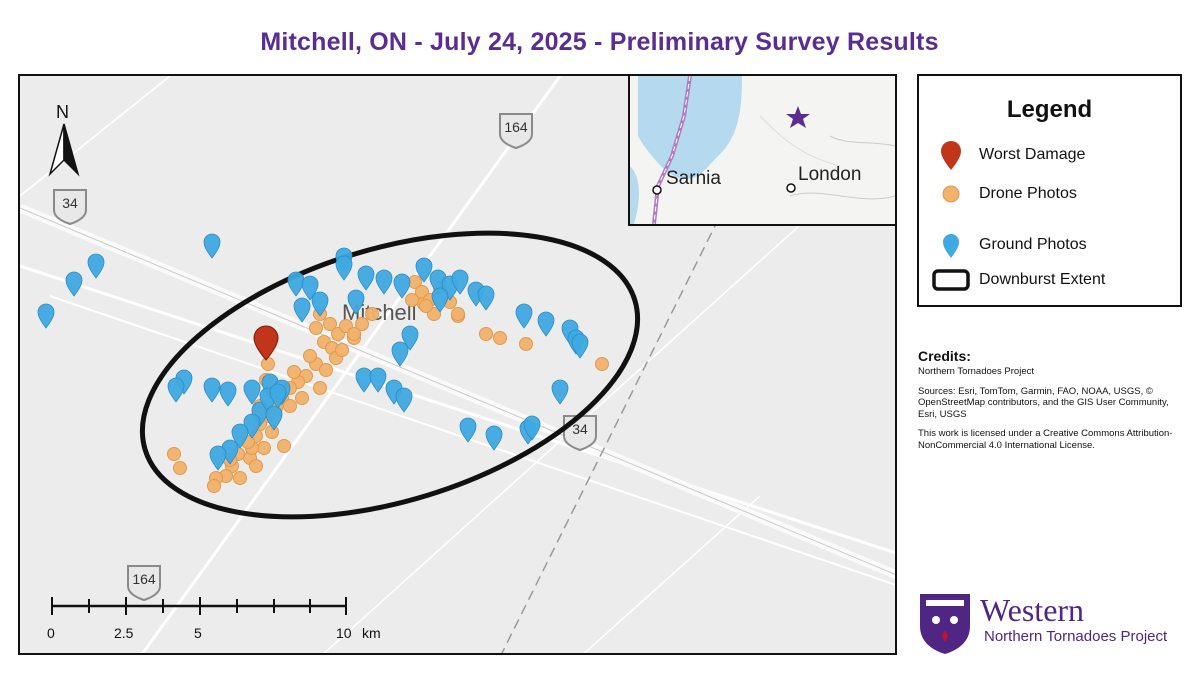 This screenshot has height=674, width=1199. I want to click on legend-label: Worst Damage, so click(1032, 154).